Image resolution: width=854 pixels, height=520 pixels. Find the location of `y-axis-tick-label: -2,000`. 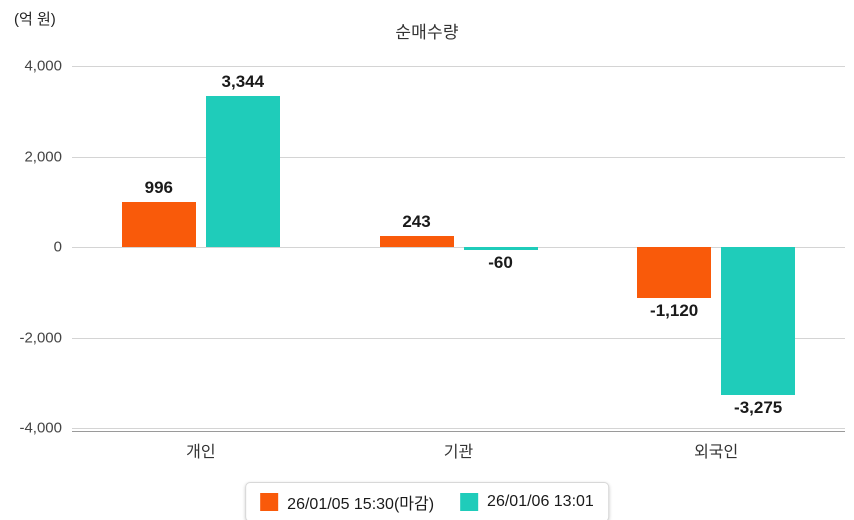

y-axis-tick-label: -2,000 is located at coordinates (40, 337).